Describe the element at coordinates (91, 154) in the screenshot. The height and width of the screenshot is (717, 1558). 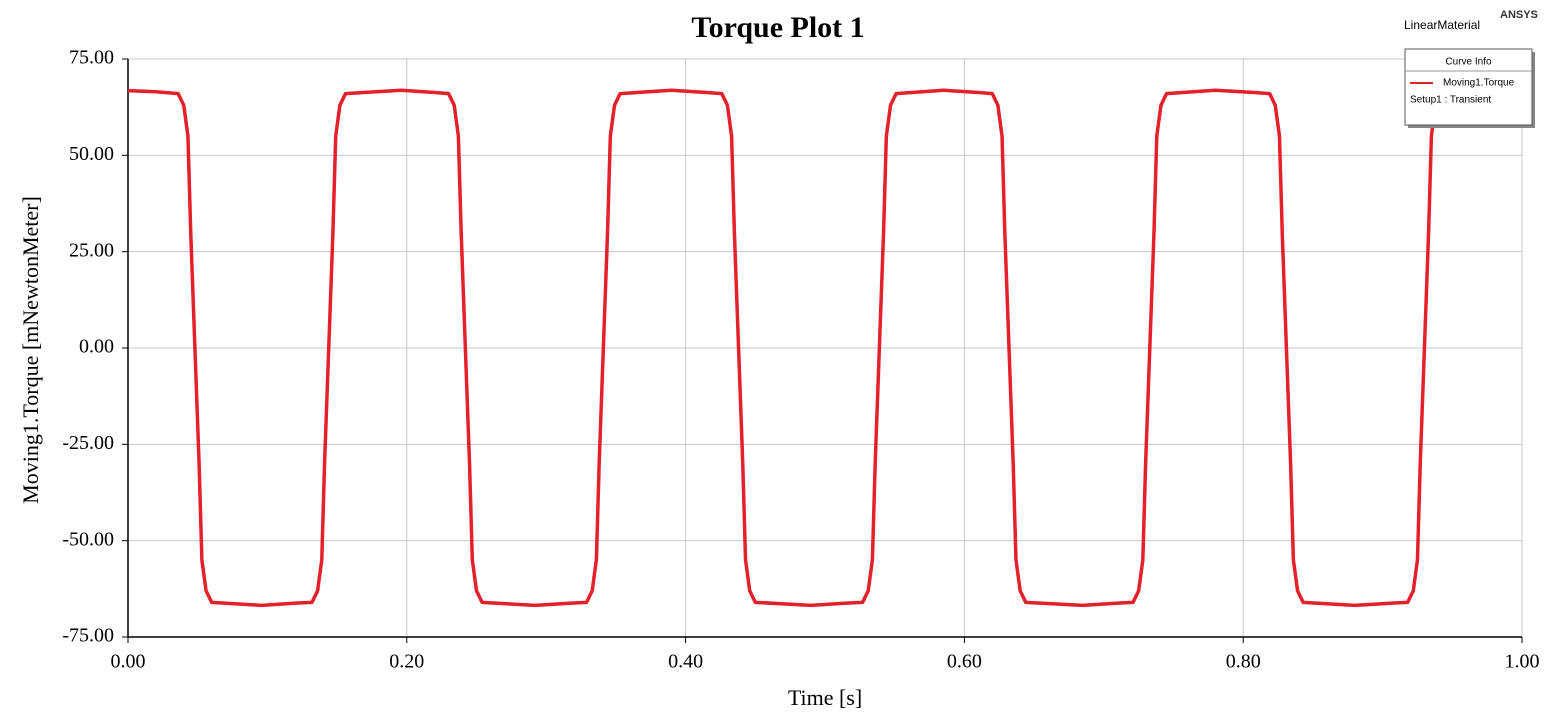
I see `y-tick-label: 50.00` at that location.